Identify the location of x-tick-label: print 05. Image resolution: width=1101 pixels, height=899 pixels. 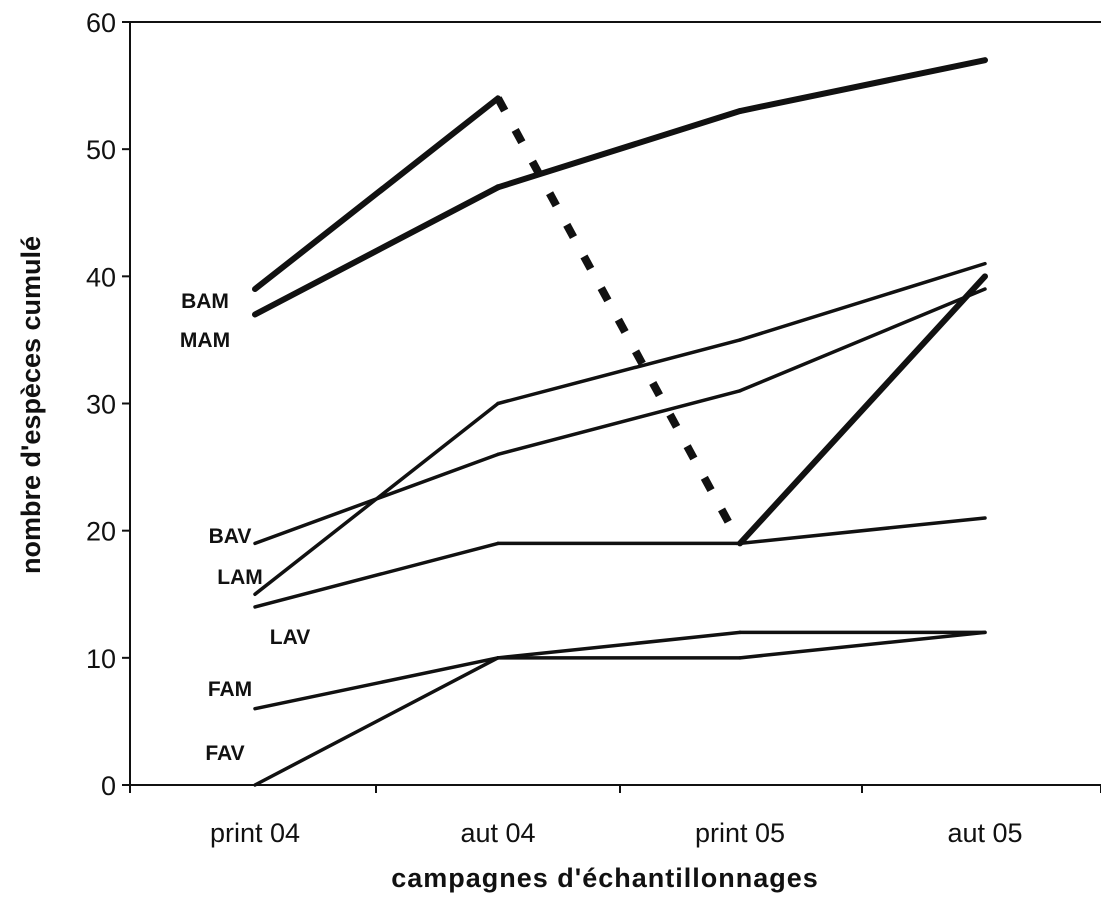
(740, 833).